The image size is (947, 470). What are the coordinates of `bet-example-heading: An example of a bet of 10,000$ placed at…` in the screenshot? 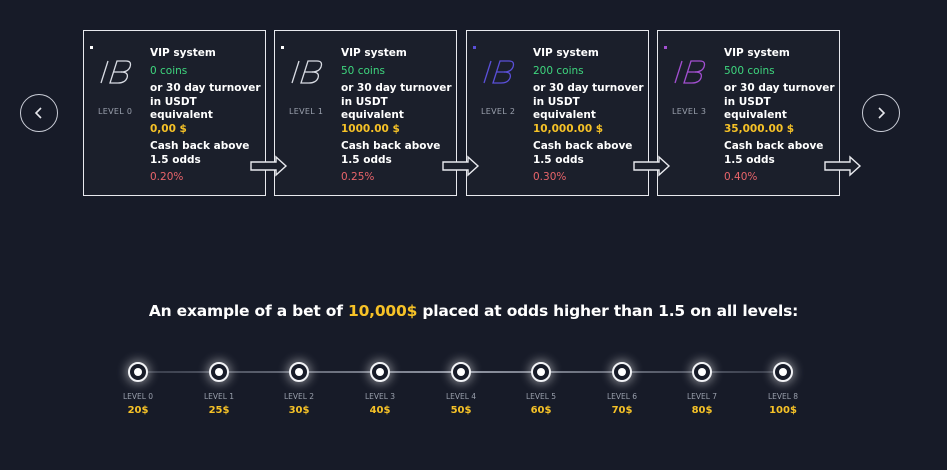 It's located at (473, 311).